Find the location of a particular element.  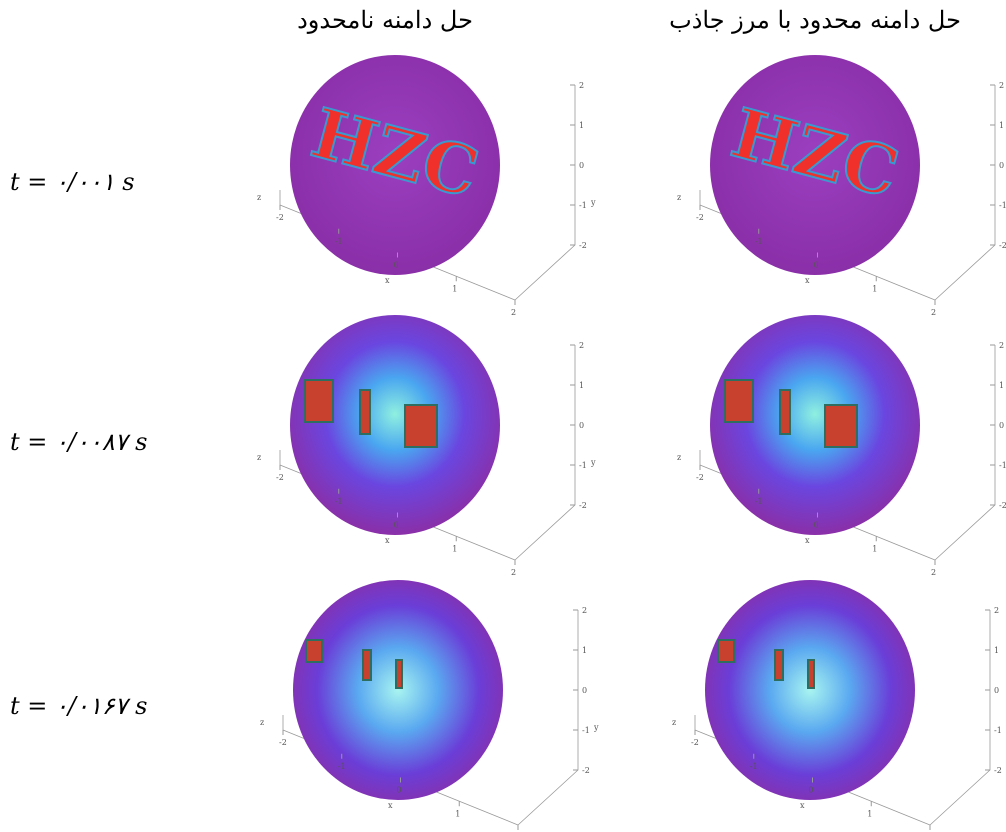

row-label: t = ۰/۰۰۸۷ s is located at coordinates (79, 442).